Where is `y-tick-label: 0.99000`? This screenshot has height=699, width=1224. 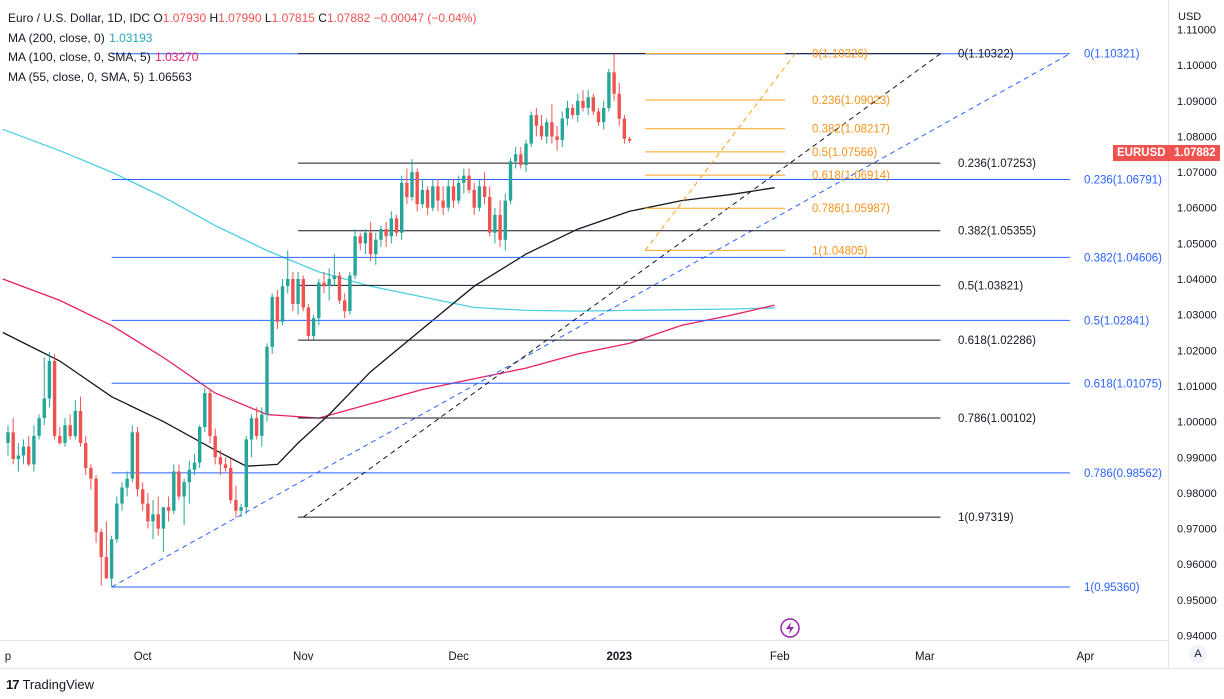
y-tick-label: 0.99000 is located at coordinates (1197, 458).